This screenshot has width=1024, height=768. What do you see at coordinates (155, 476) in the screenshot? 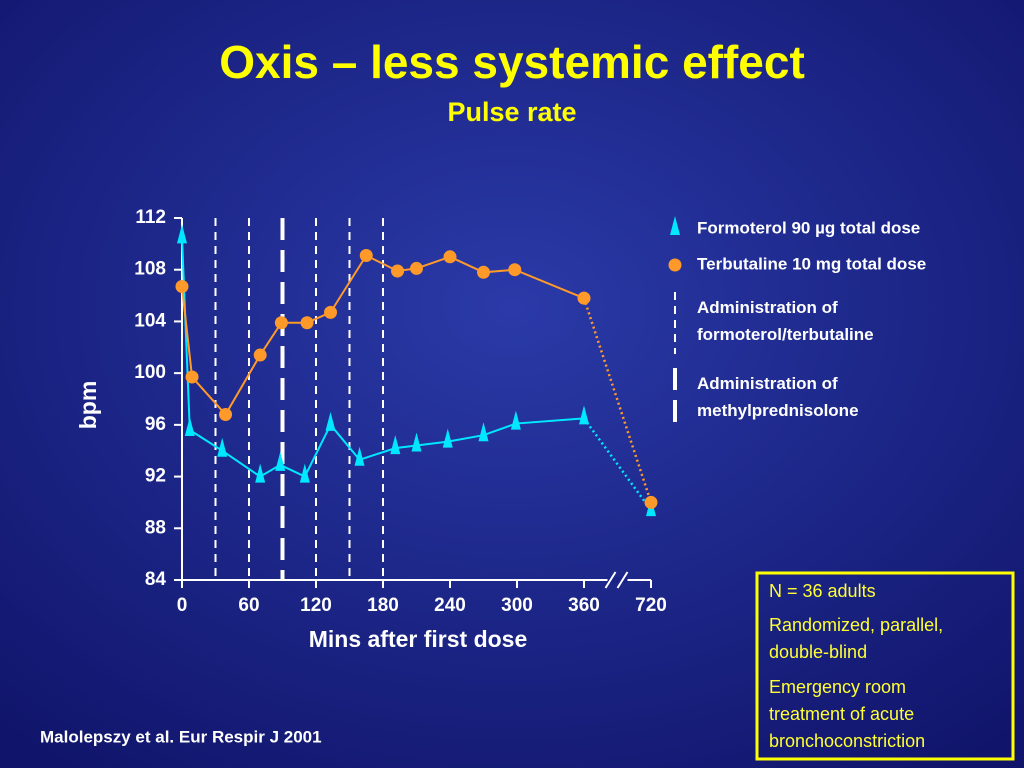
I see `y-tick-label: 92` at bounding box center [155, 476].